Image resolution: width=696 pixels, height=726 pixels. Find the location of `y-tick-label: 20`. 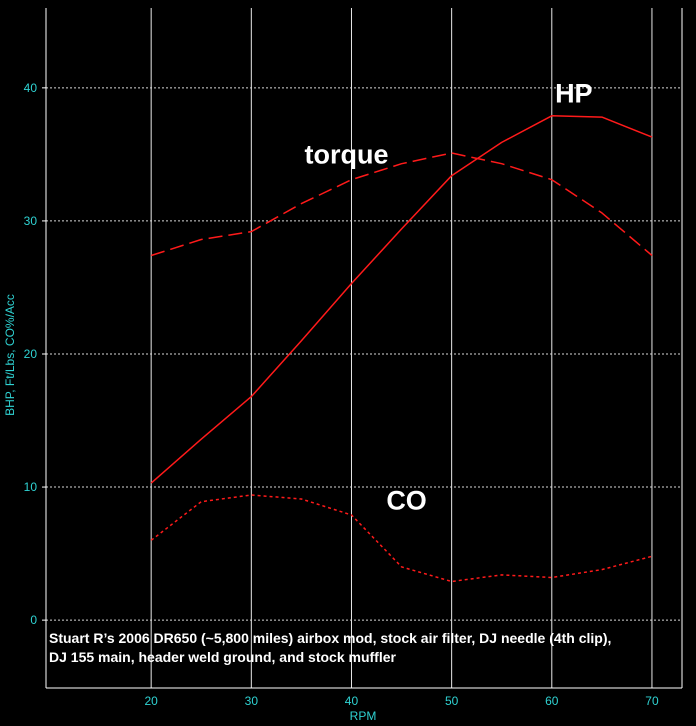

y-tick-label: 20 is located at coordinates (31, 354).